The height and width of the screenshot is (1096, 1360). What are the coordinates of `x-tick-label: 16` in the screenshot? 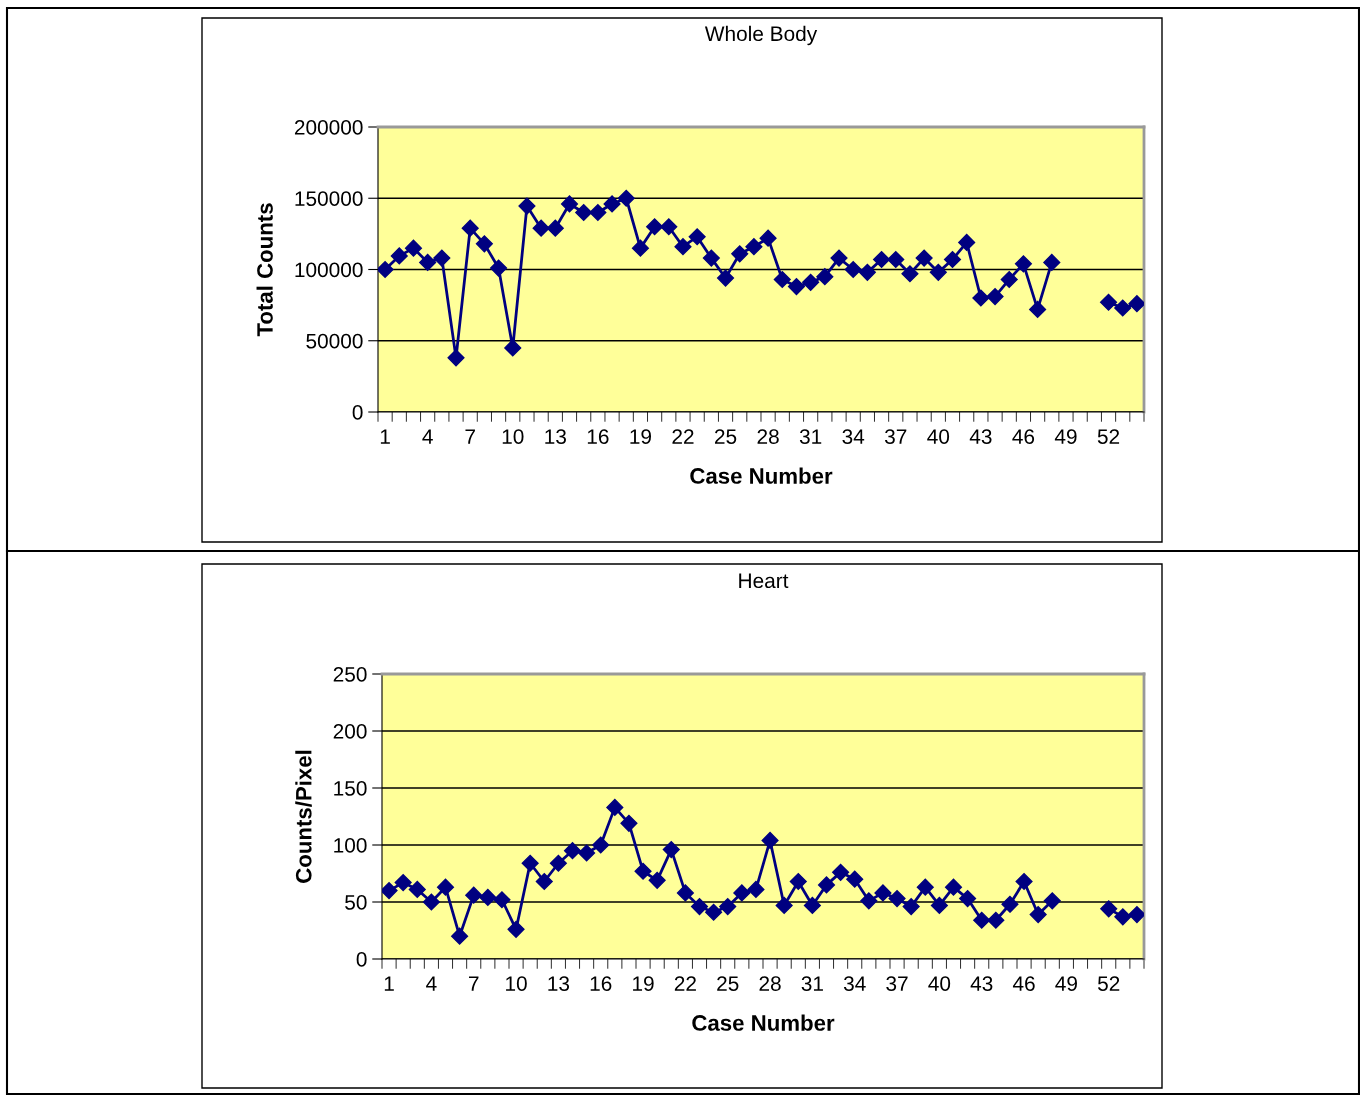 It's located at (598, 436).